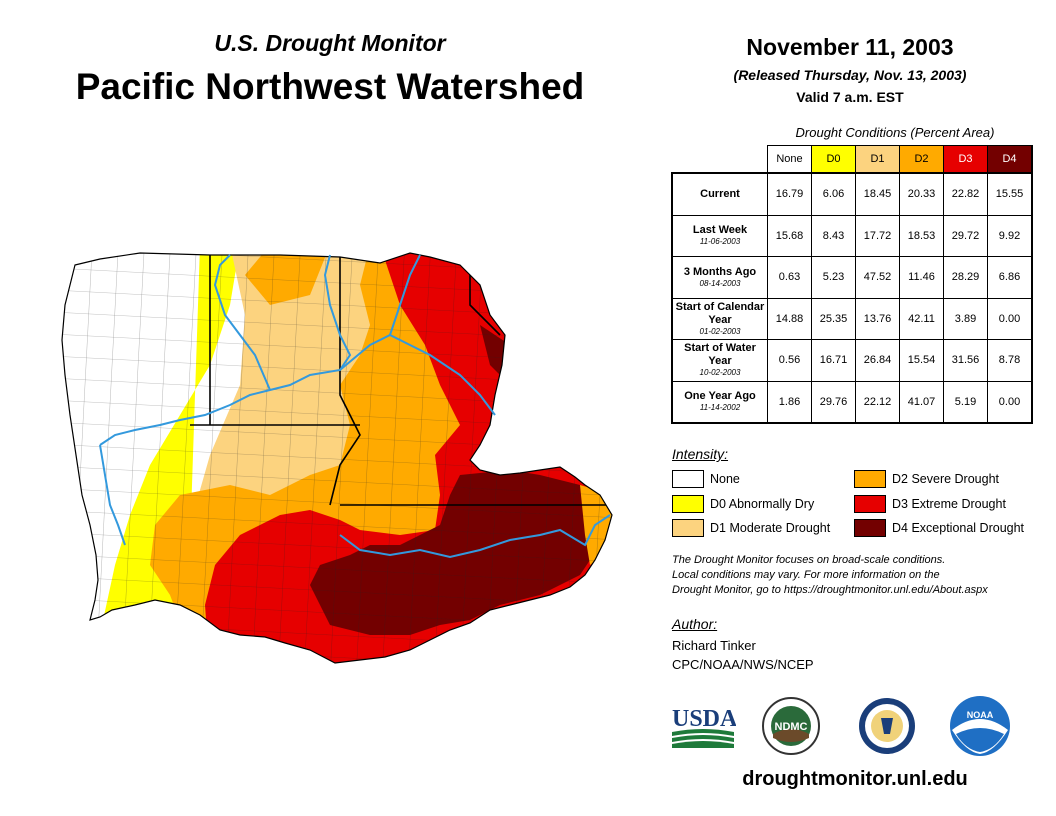 This screenshot has width=1056, height=816. I want to click on table-cell: 18.53, so click(921, 235).